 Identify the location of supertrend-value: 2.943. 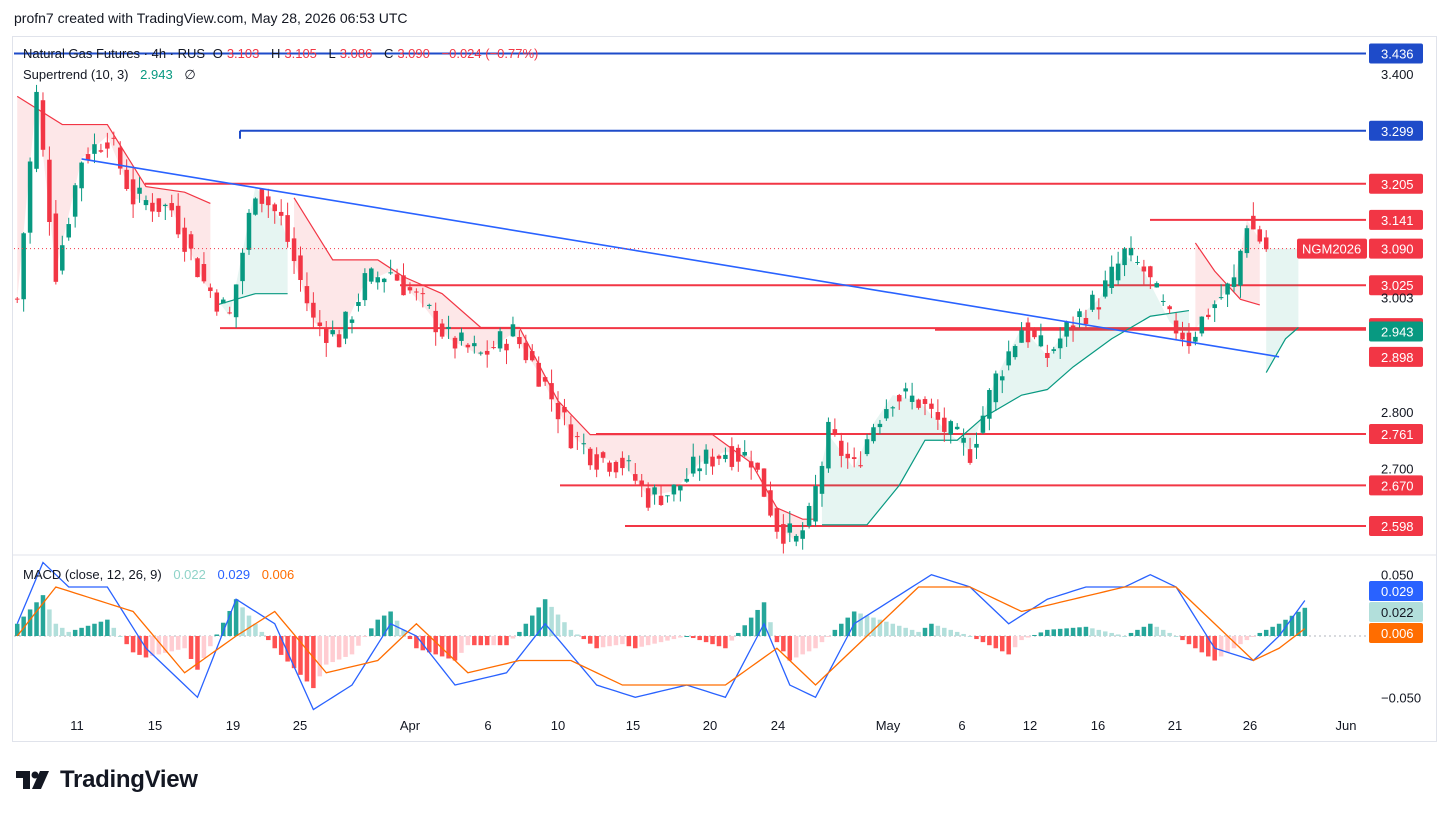
(156, 74).